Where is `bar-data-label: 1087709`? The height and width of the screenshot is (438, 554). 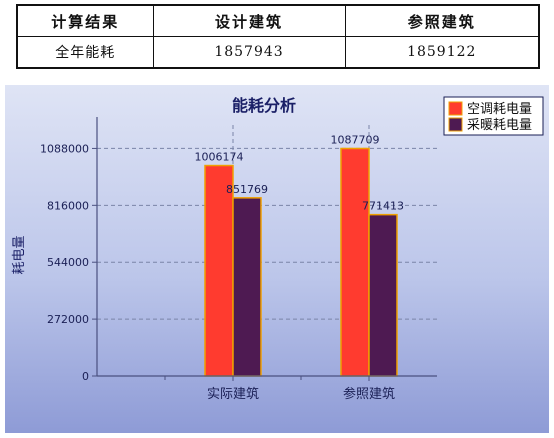
bar-data-label: 1087709 is located at coordinates (355, 139).